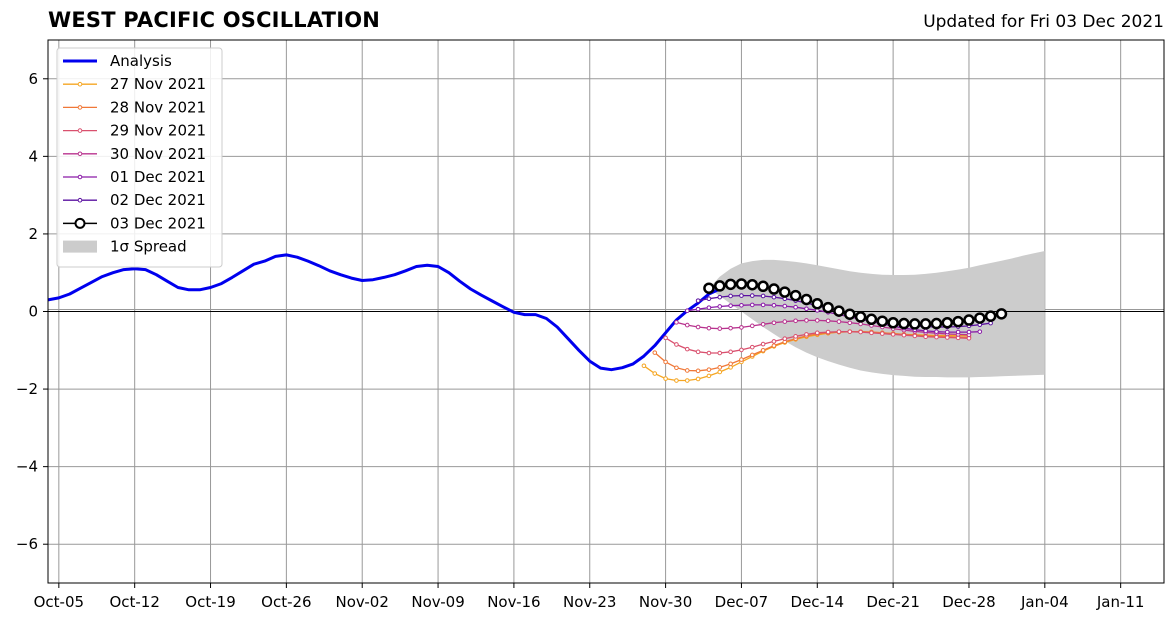 The image size is (1176, 622). I want to click on x-tick-label: Nov-23, so click(589, 602).